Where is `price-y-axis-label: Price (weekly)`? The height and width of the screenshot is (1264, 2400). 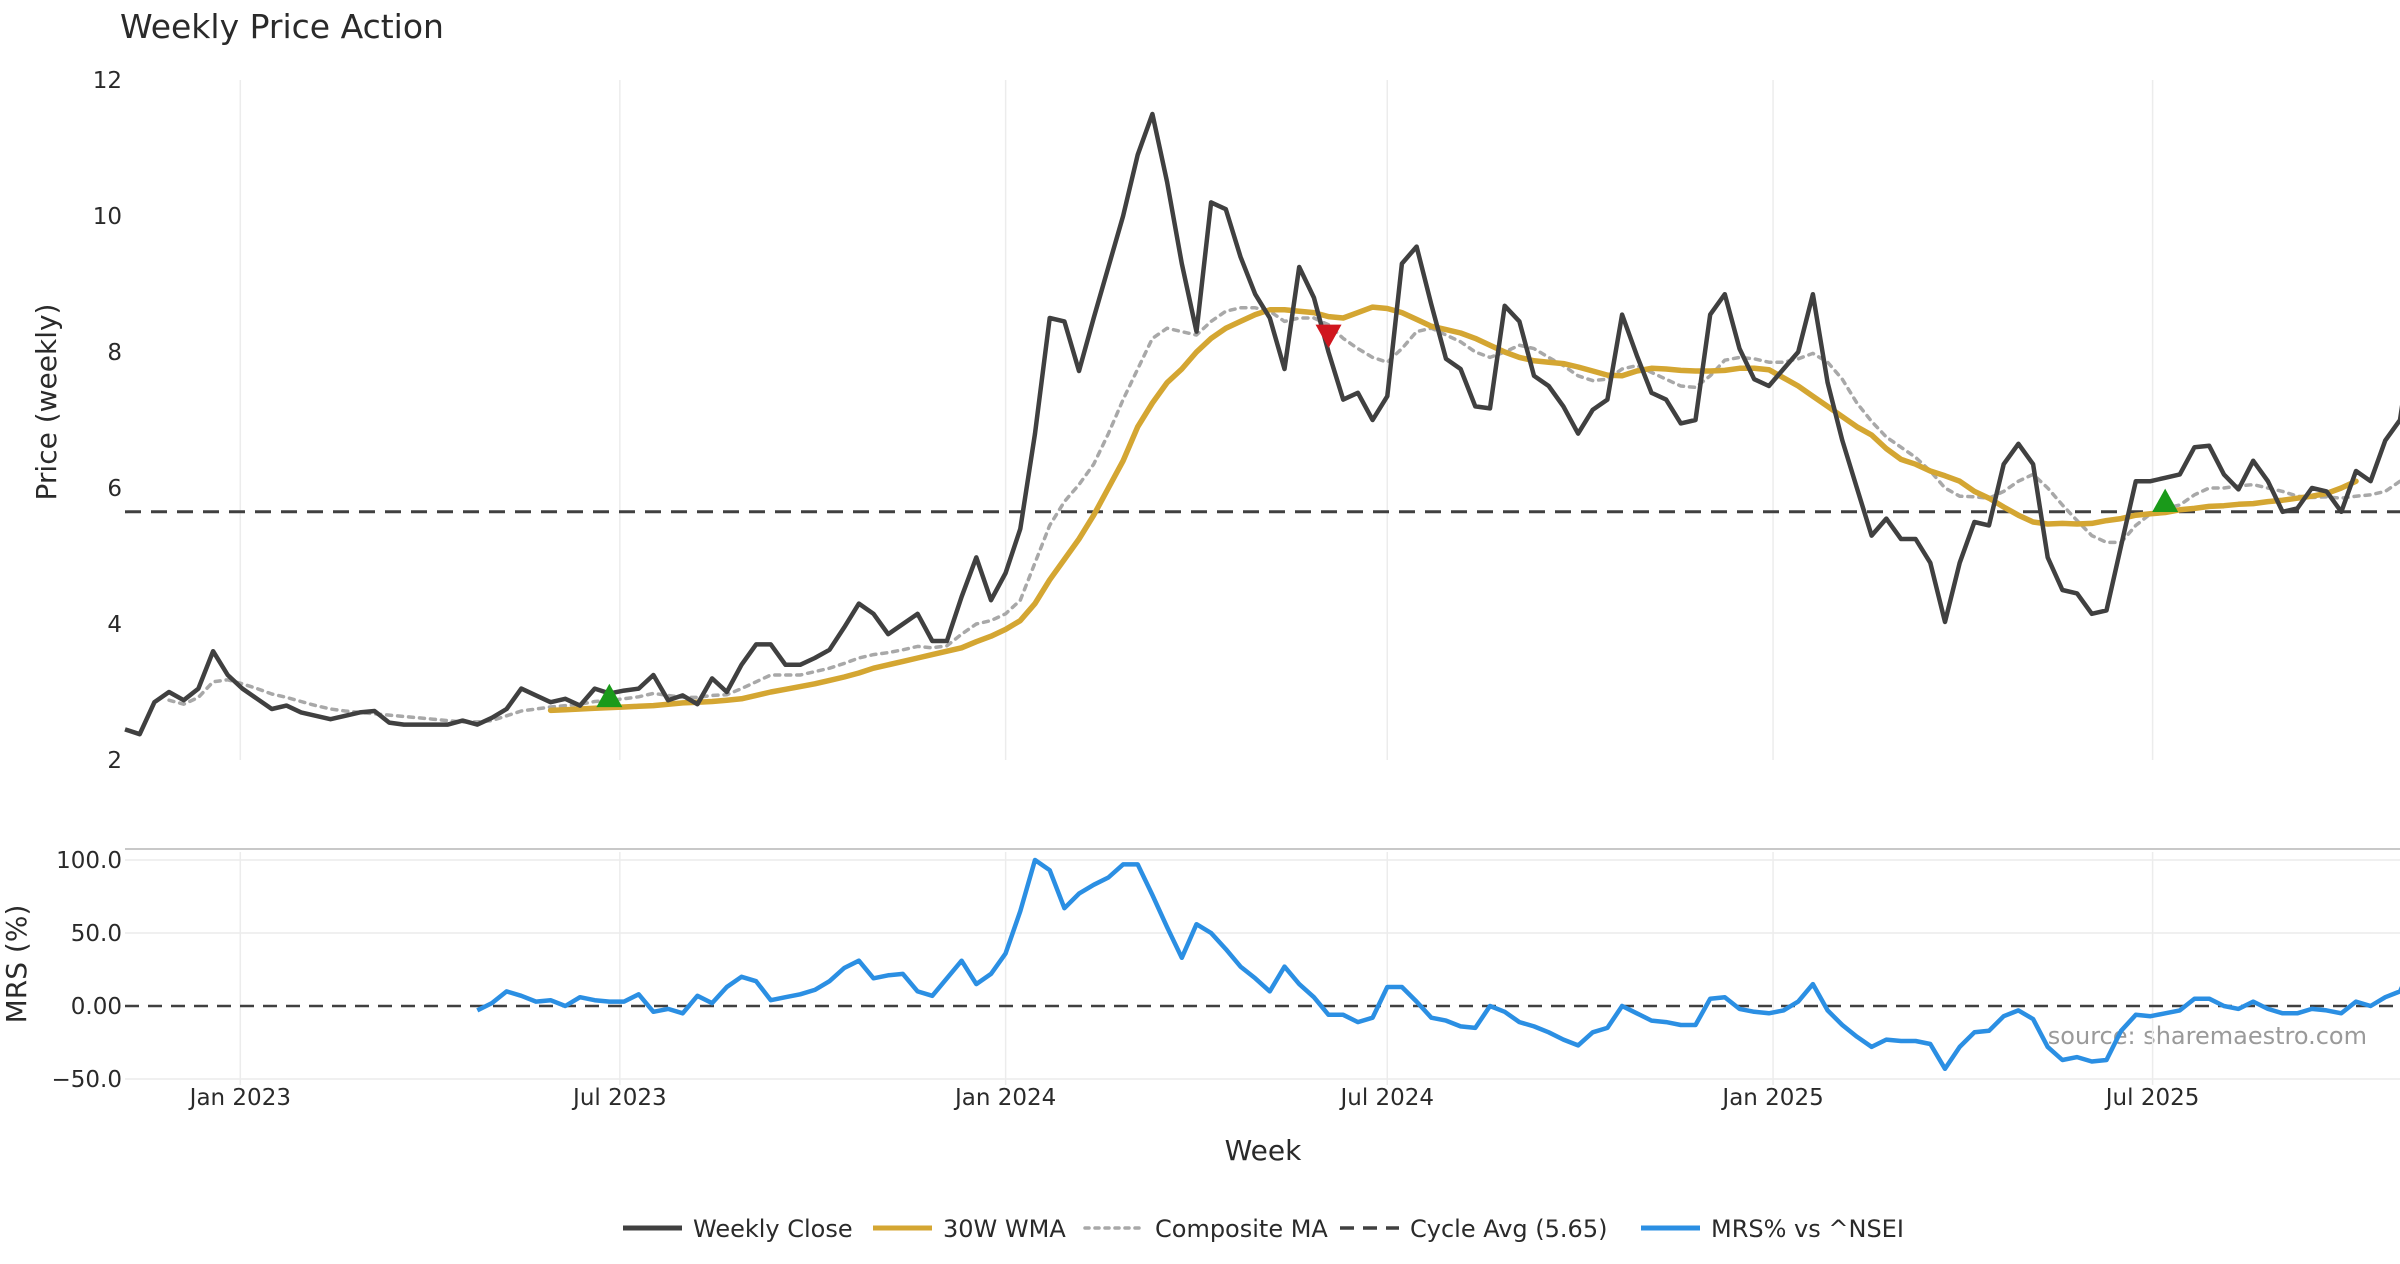
price-y-axis-label: Price (weekly) is located at coordinates (46, 402).